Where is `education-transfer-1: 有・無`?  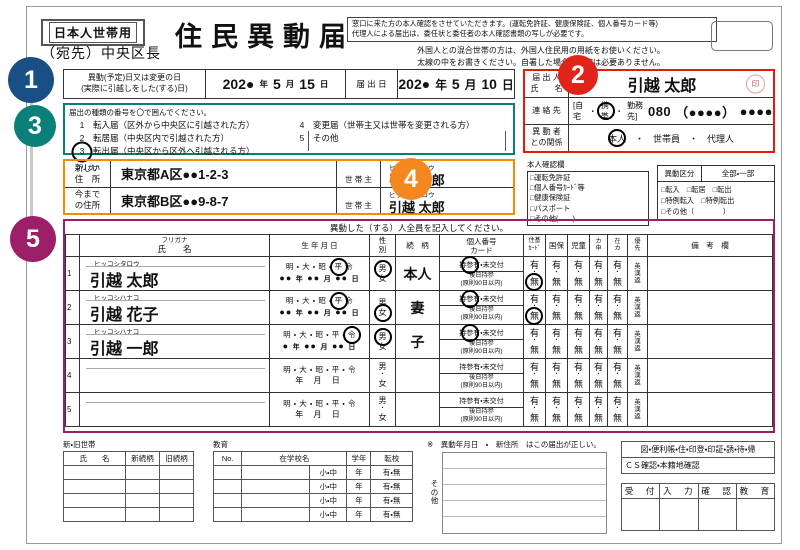 education-transfer-1: 有・無 is located at coordinates (391, 472).